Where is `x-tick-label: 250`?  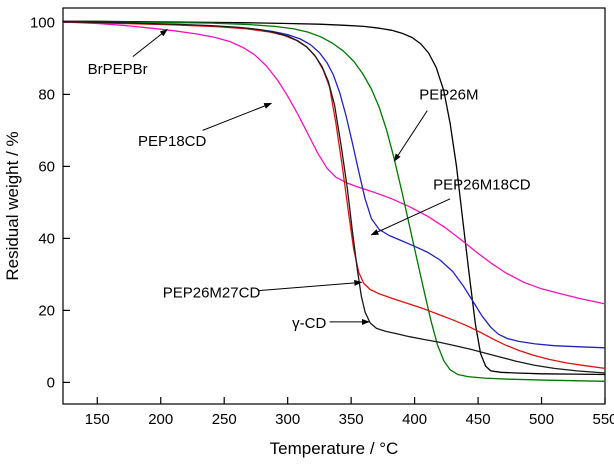
x-tick-label: 250 is located at coordinates (224, 419).